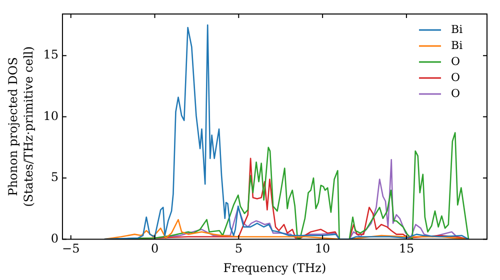  What do you see at coordinates (274, 267) in the screenshot?
I see `x-axis-title: Frequency (THz)` at bounding box center [274, 267].